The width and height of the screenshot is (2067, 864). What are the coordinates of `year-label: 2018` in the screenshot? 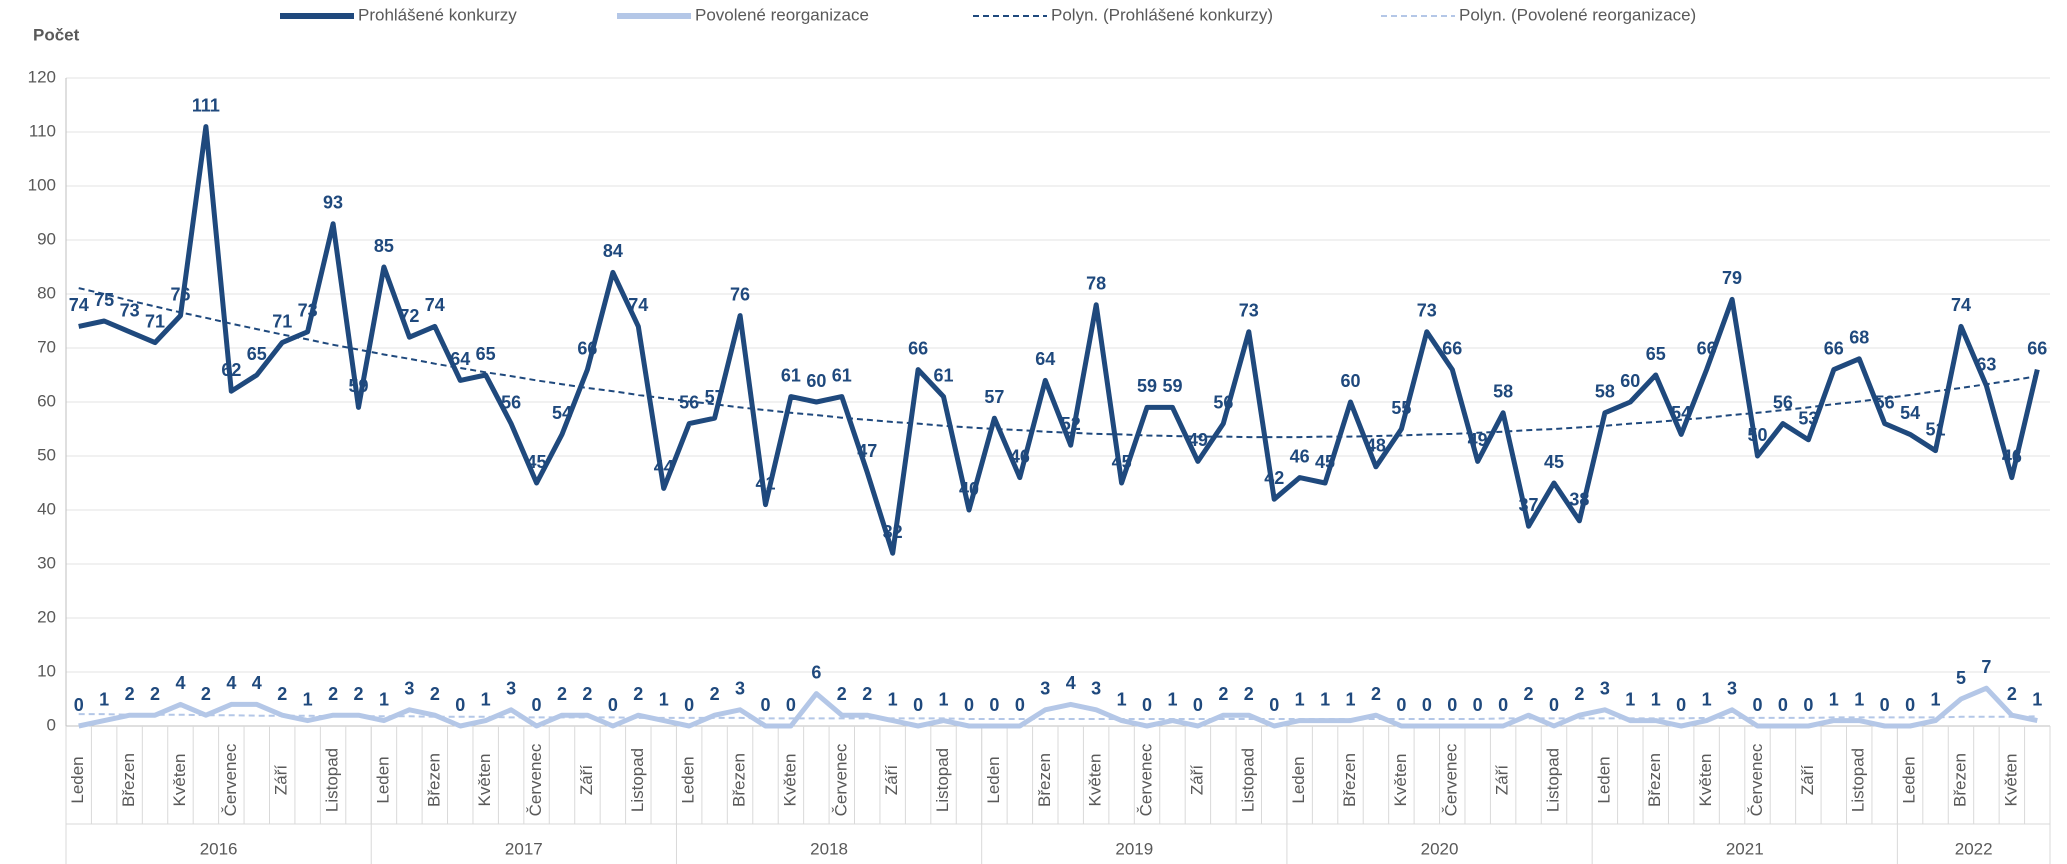 It's located at (829, 848).